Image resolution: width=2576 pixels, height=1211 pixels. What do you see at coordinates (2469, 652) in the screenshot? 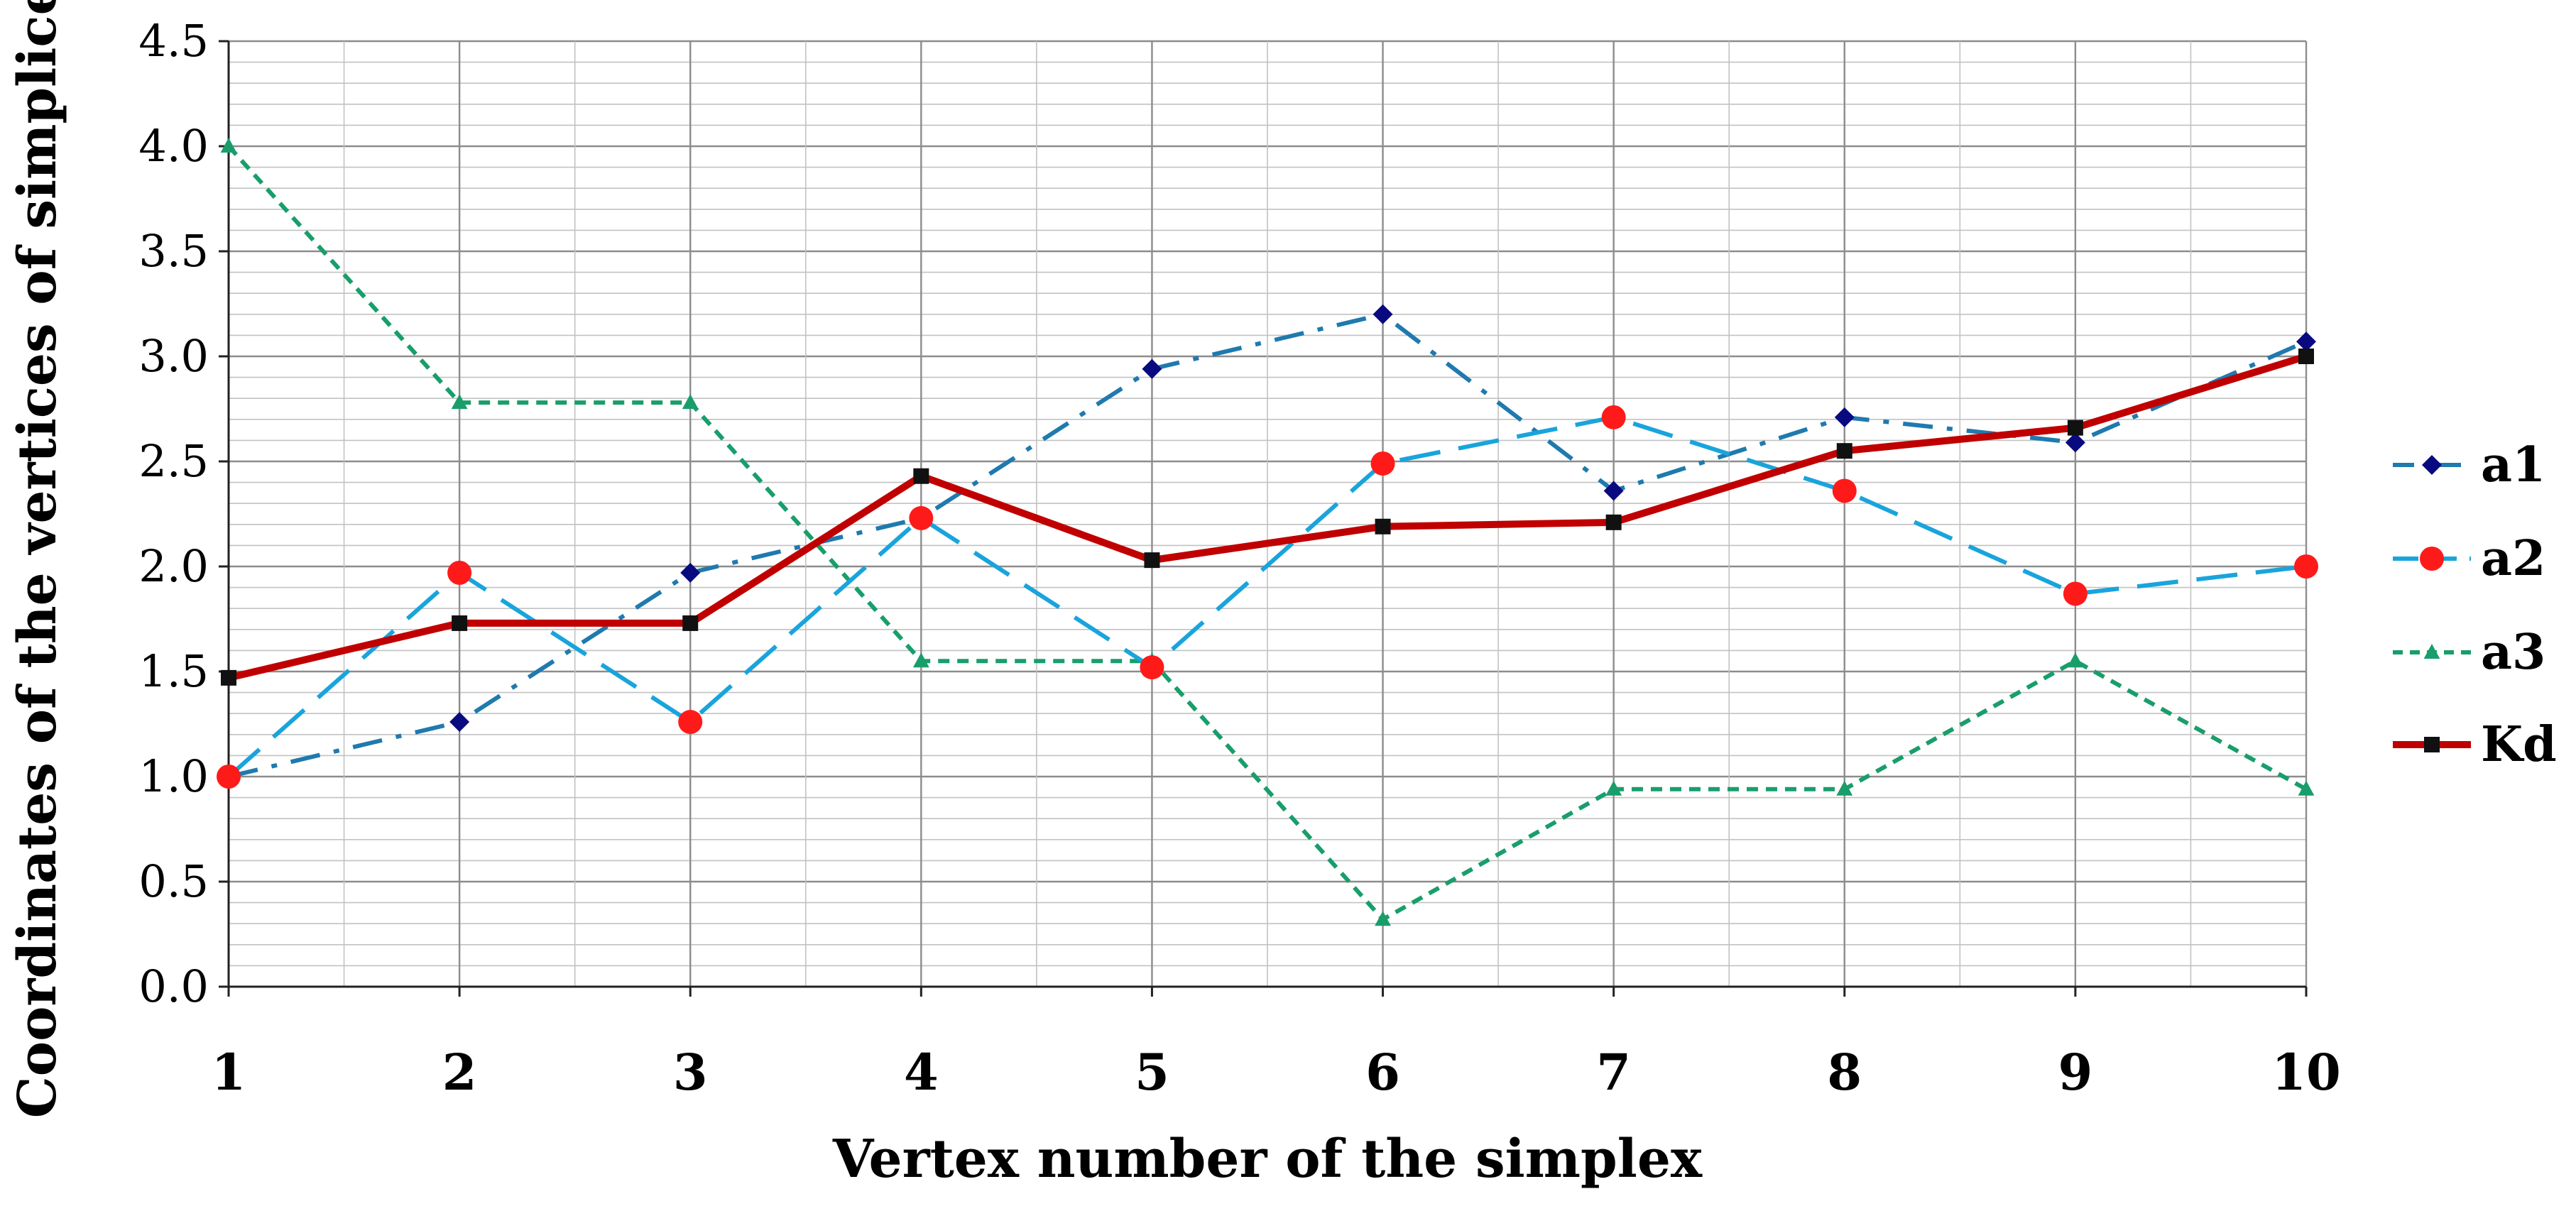
I see `legend-item-a3: a3` at bounding box center [2469, 652].